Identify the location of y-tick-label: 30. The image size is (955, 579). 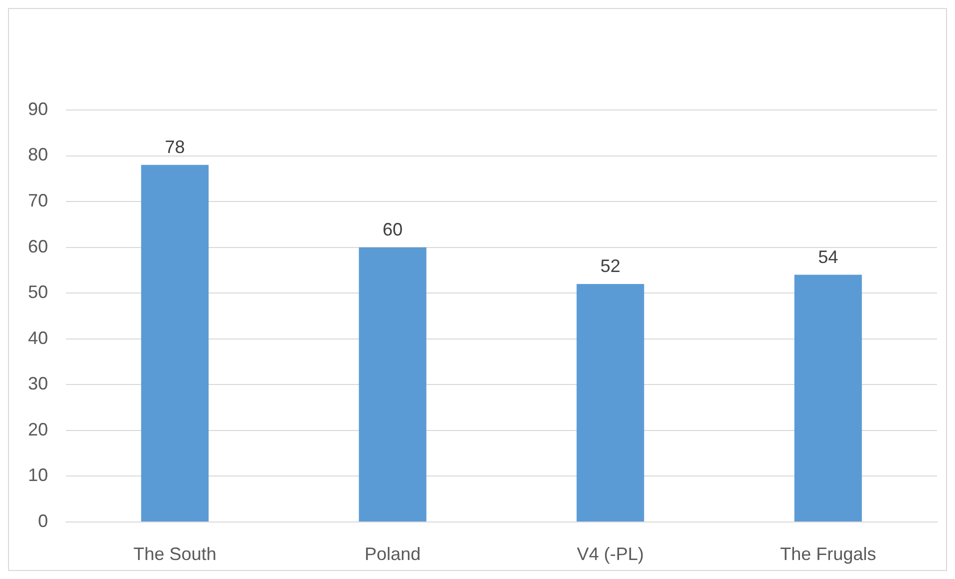
(38, 384).